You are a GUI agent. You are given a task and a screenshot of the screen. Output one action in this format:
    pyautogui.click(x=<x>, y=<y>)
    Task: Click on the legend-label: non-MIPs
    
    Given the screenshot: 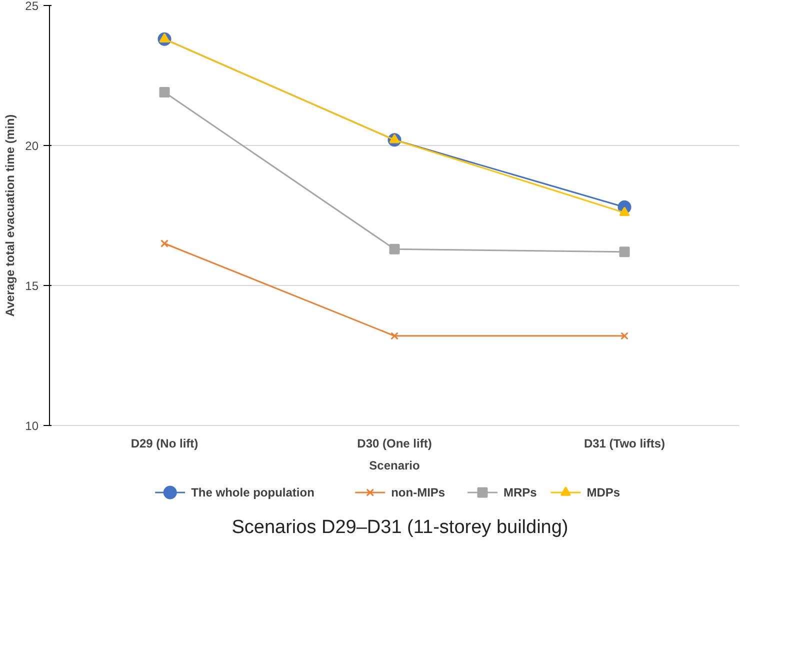 What is the action you would take?
    pyautogui.click(x=418, y=493)
    